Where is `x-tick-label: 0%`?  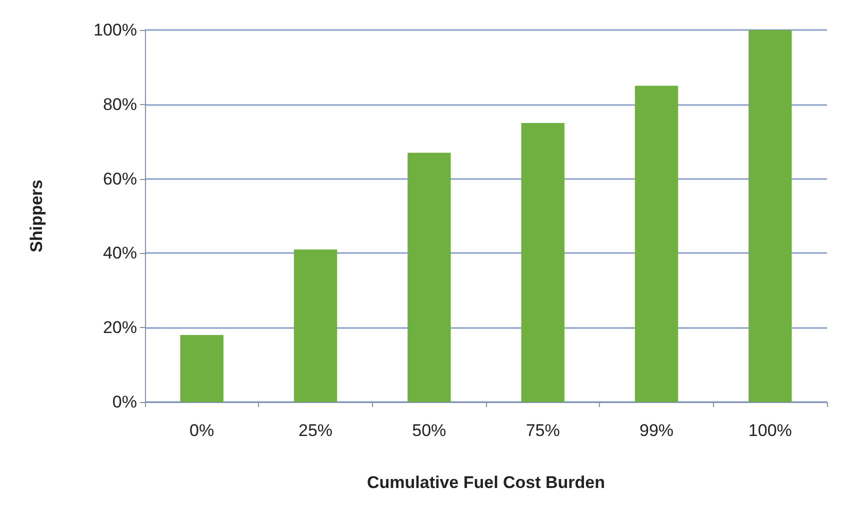
x-tick-label: 0% is located at coordinates (202, 430).